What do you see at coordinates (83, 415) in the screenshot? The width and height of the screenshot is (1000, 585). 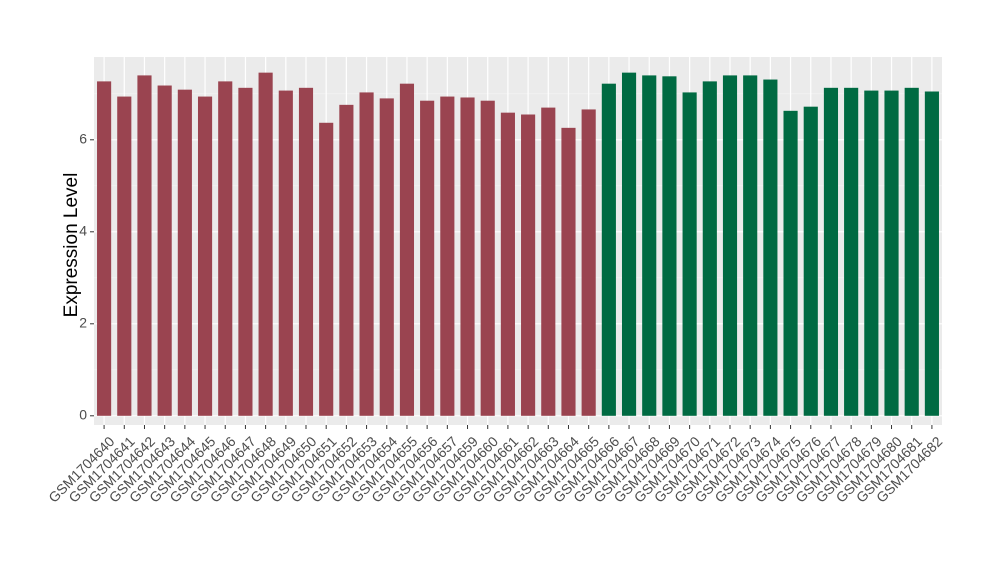 I see `y-tick-label: 0` at bounding box center [83, 415].